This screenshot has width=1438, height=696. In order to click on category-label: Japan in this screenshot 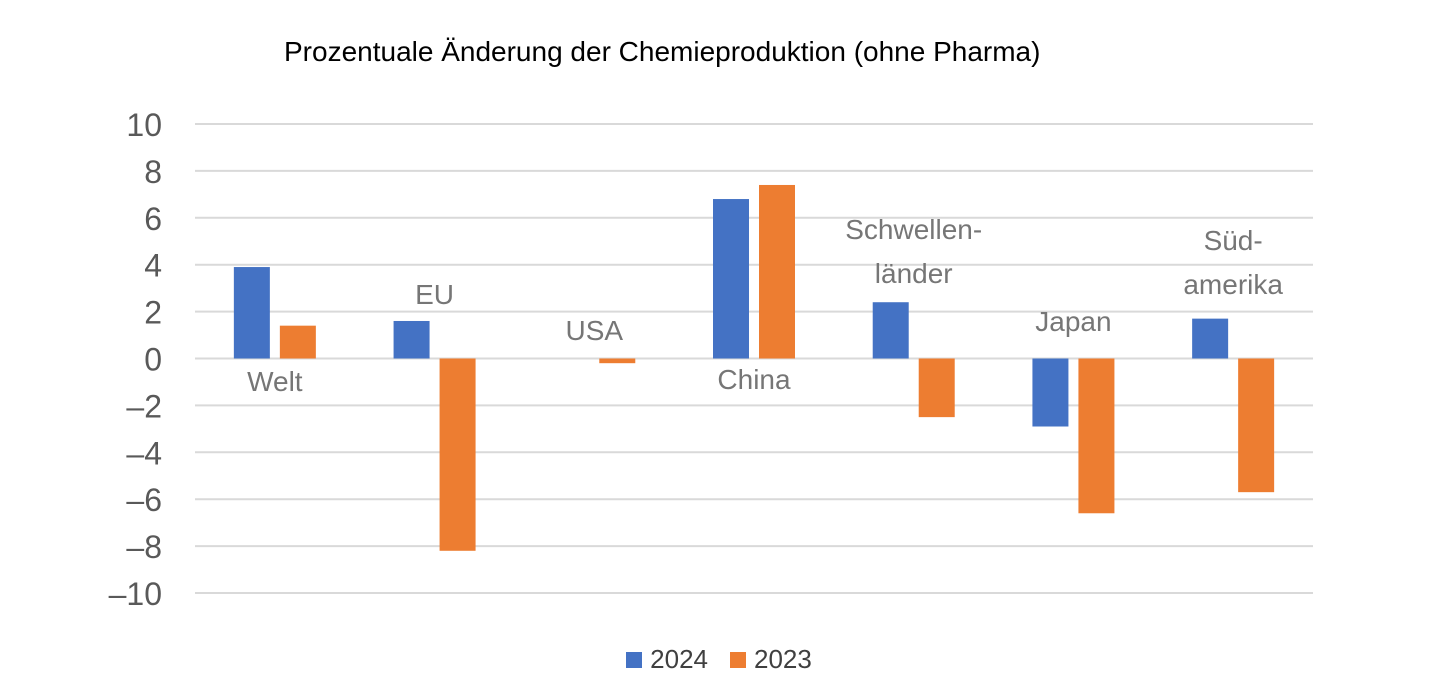, I will do `click(1073, 321)`.